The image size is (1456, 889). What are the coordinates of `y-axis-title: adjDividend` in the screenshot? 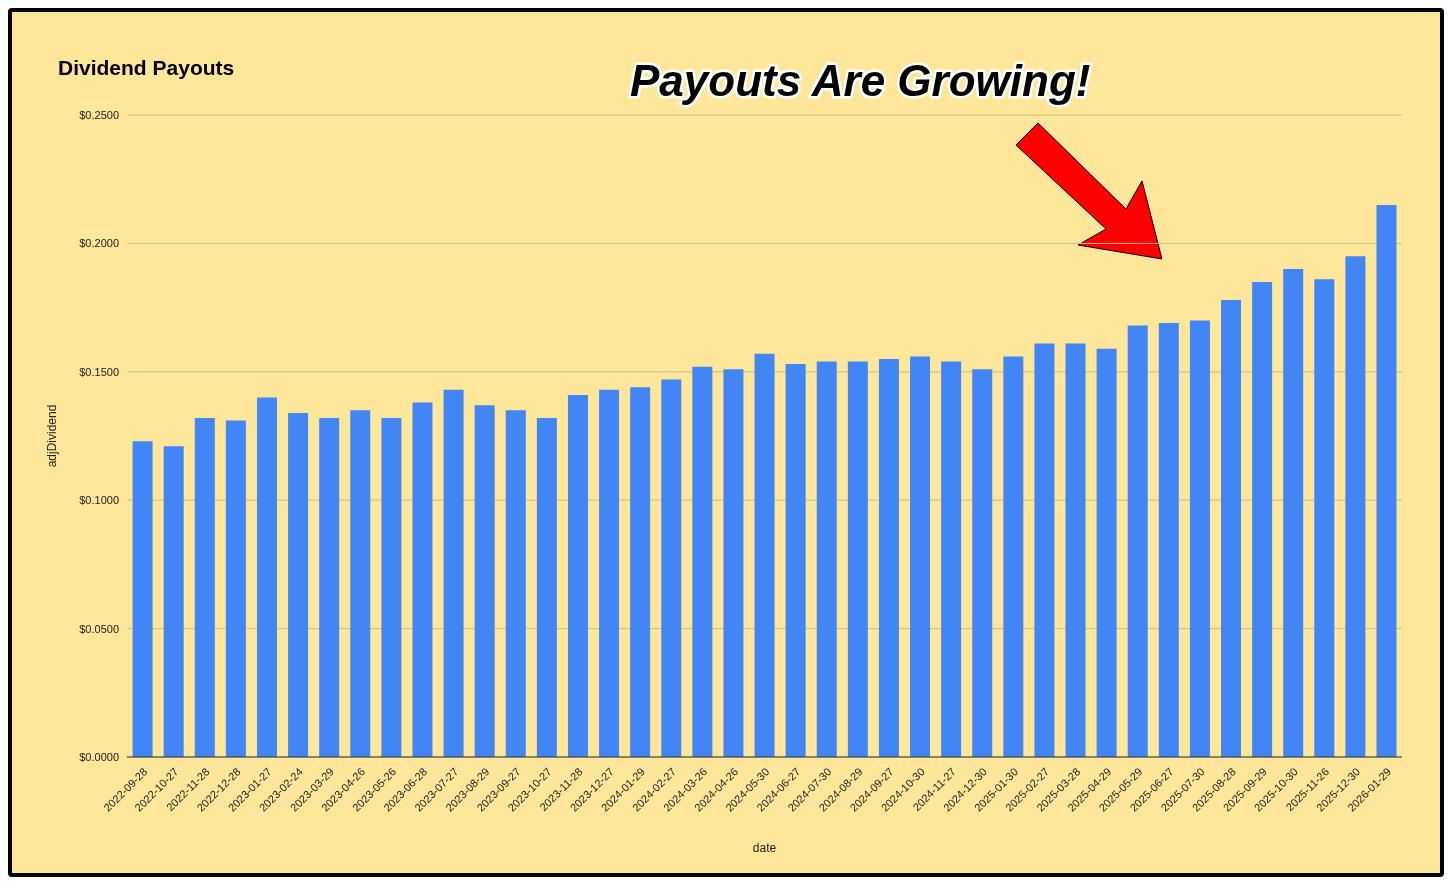 It's located at (52, 436).